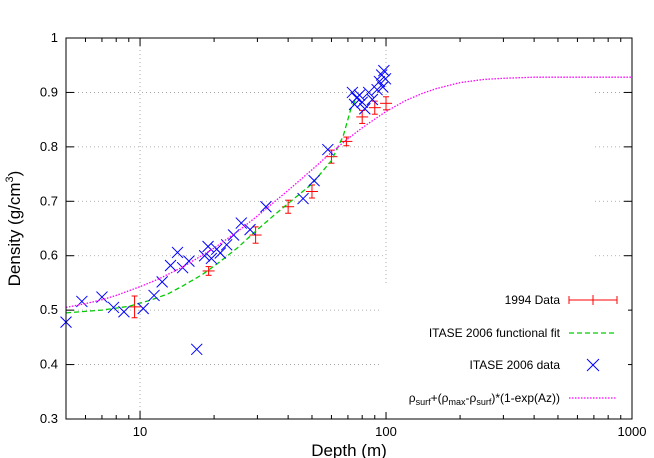 The height and width of the screenshot is (458, 654). What do you see at coordinates (349, 449) in the screenshot?
I see `x-axis-title: Depth (m)` at bounding box center [349, 449].